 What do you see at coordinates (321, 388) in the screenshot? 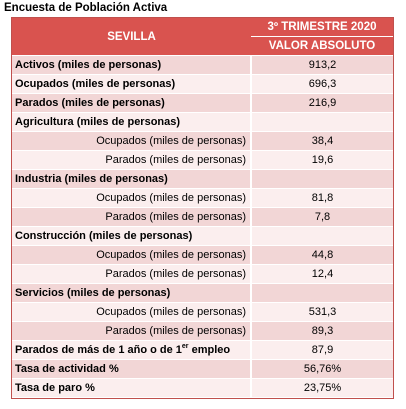
I see `row-value: 23,75%` at bounding box center [321, 388].